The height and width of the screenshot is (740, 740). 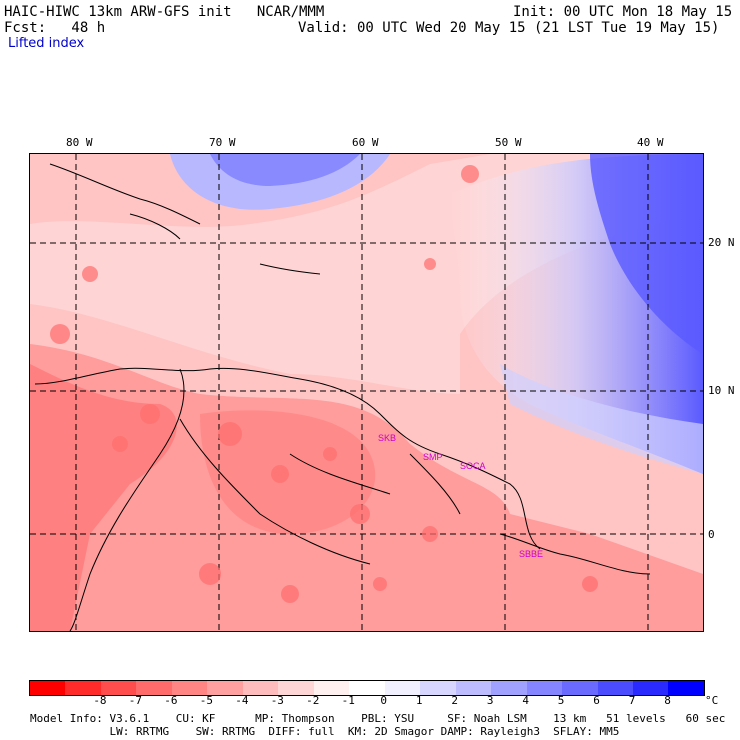 What do you see at coordinates (46, 43) in the screenshot?
I see `field-name: Lifted index` at bounding box center [46, 43].